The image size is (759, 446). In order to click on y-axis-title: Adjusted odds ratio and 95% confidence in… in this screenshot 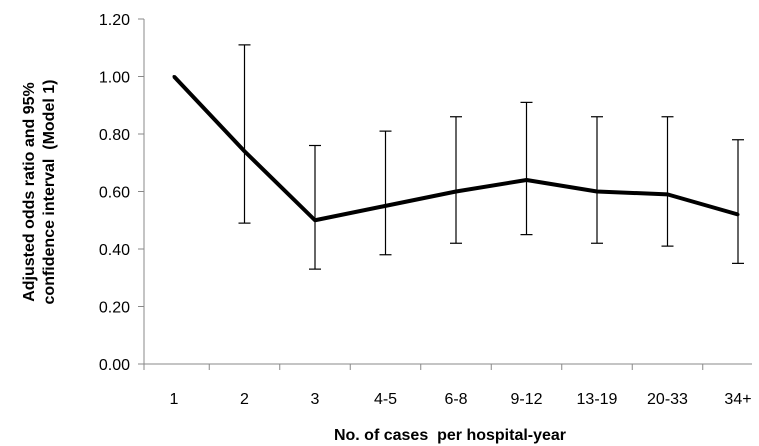, I will do `click(39, 192)`.